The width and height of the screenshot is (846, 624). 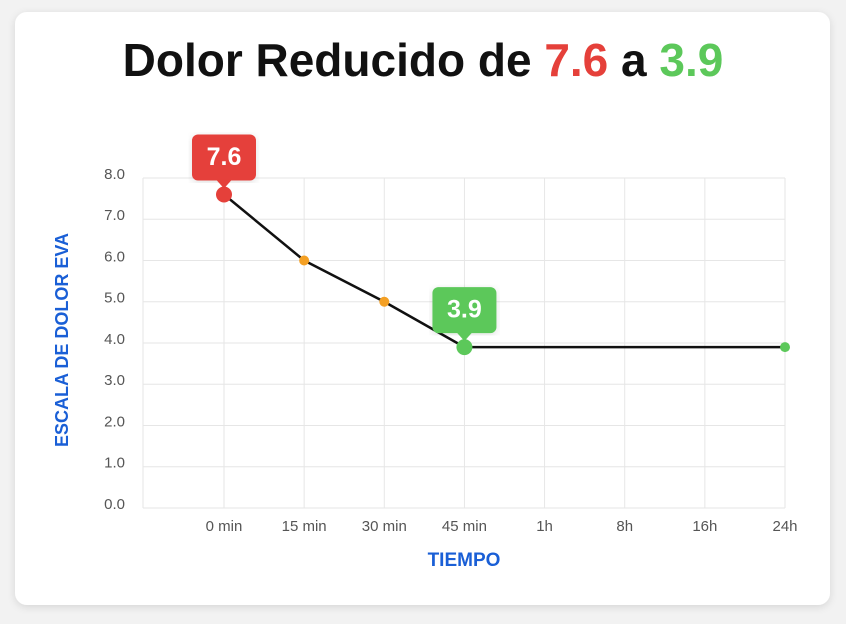 I want to click on y-tick-label: 8.0, so click(x=114, y=174).